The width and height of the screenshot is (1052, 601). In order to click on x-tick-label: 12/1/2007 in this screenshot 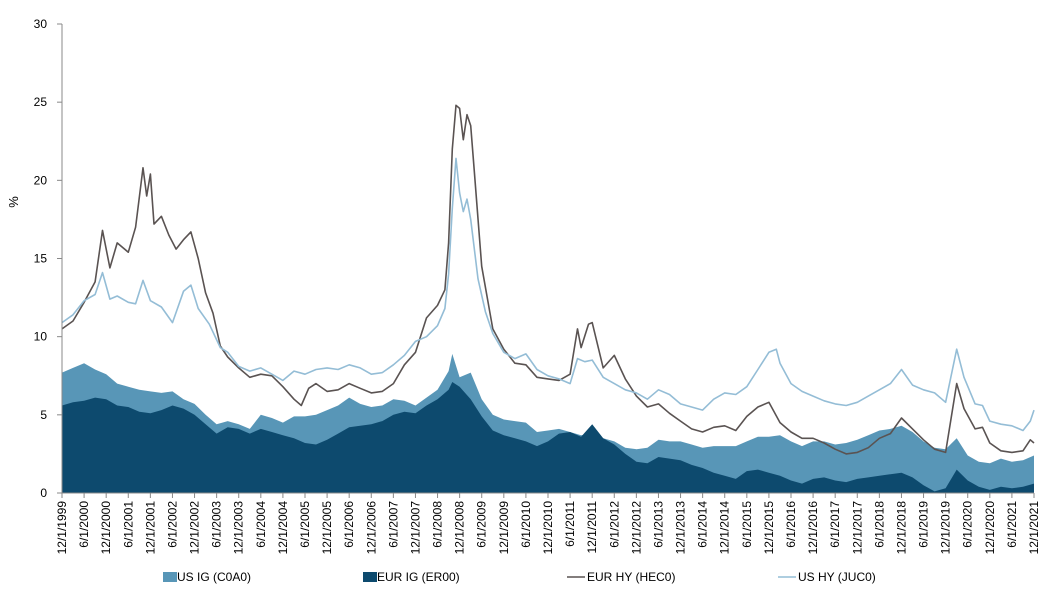, I will do `click(416, 528)`.